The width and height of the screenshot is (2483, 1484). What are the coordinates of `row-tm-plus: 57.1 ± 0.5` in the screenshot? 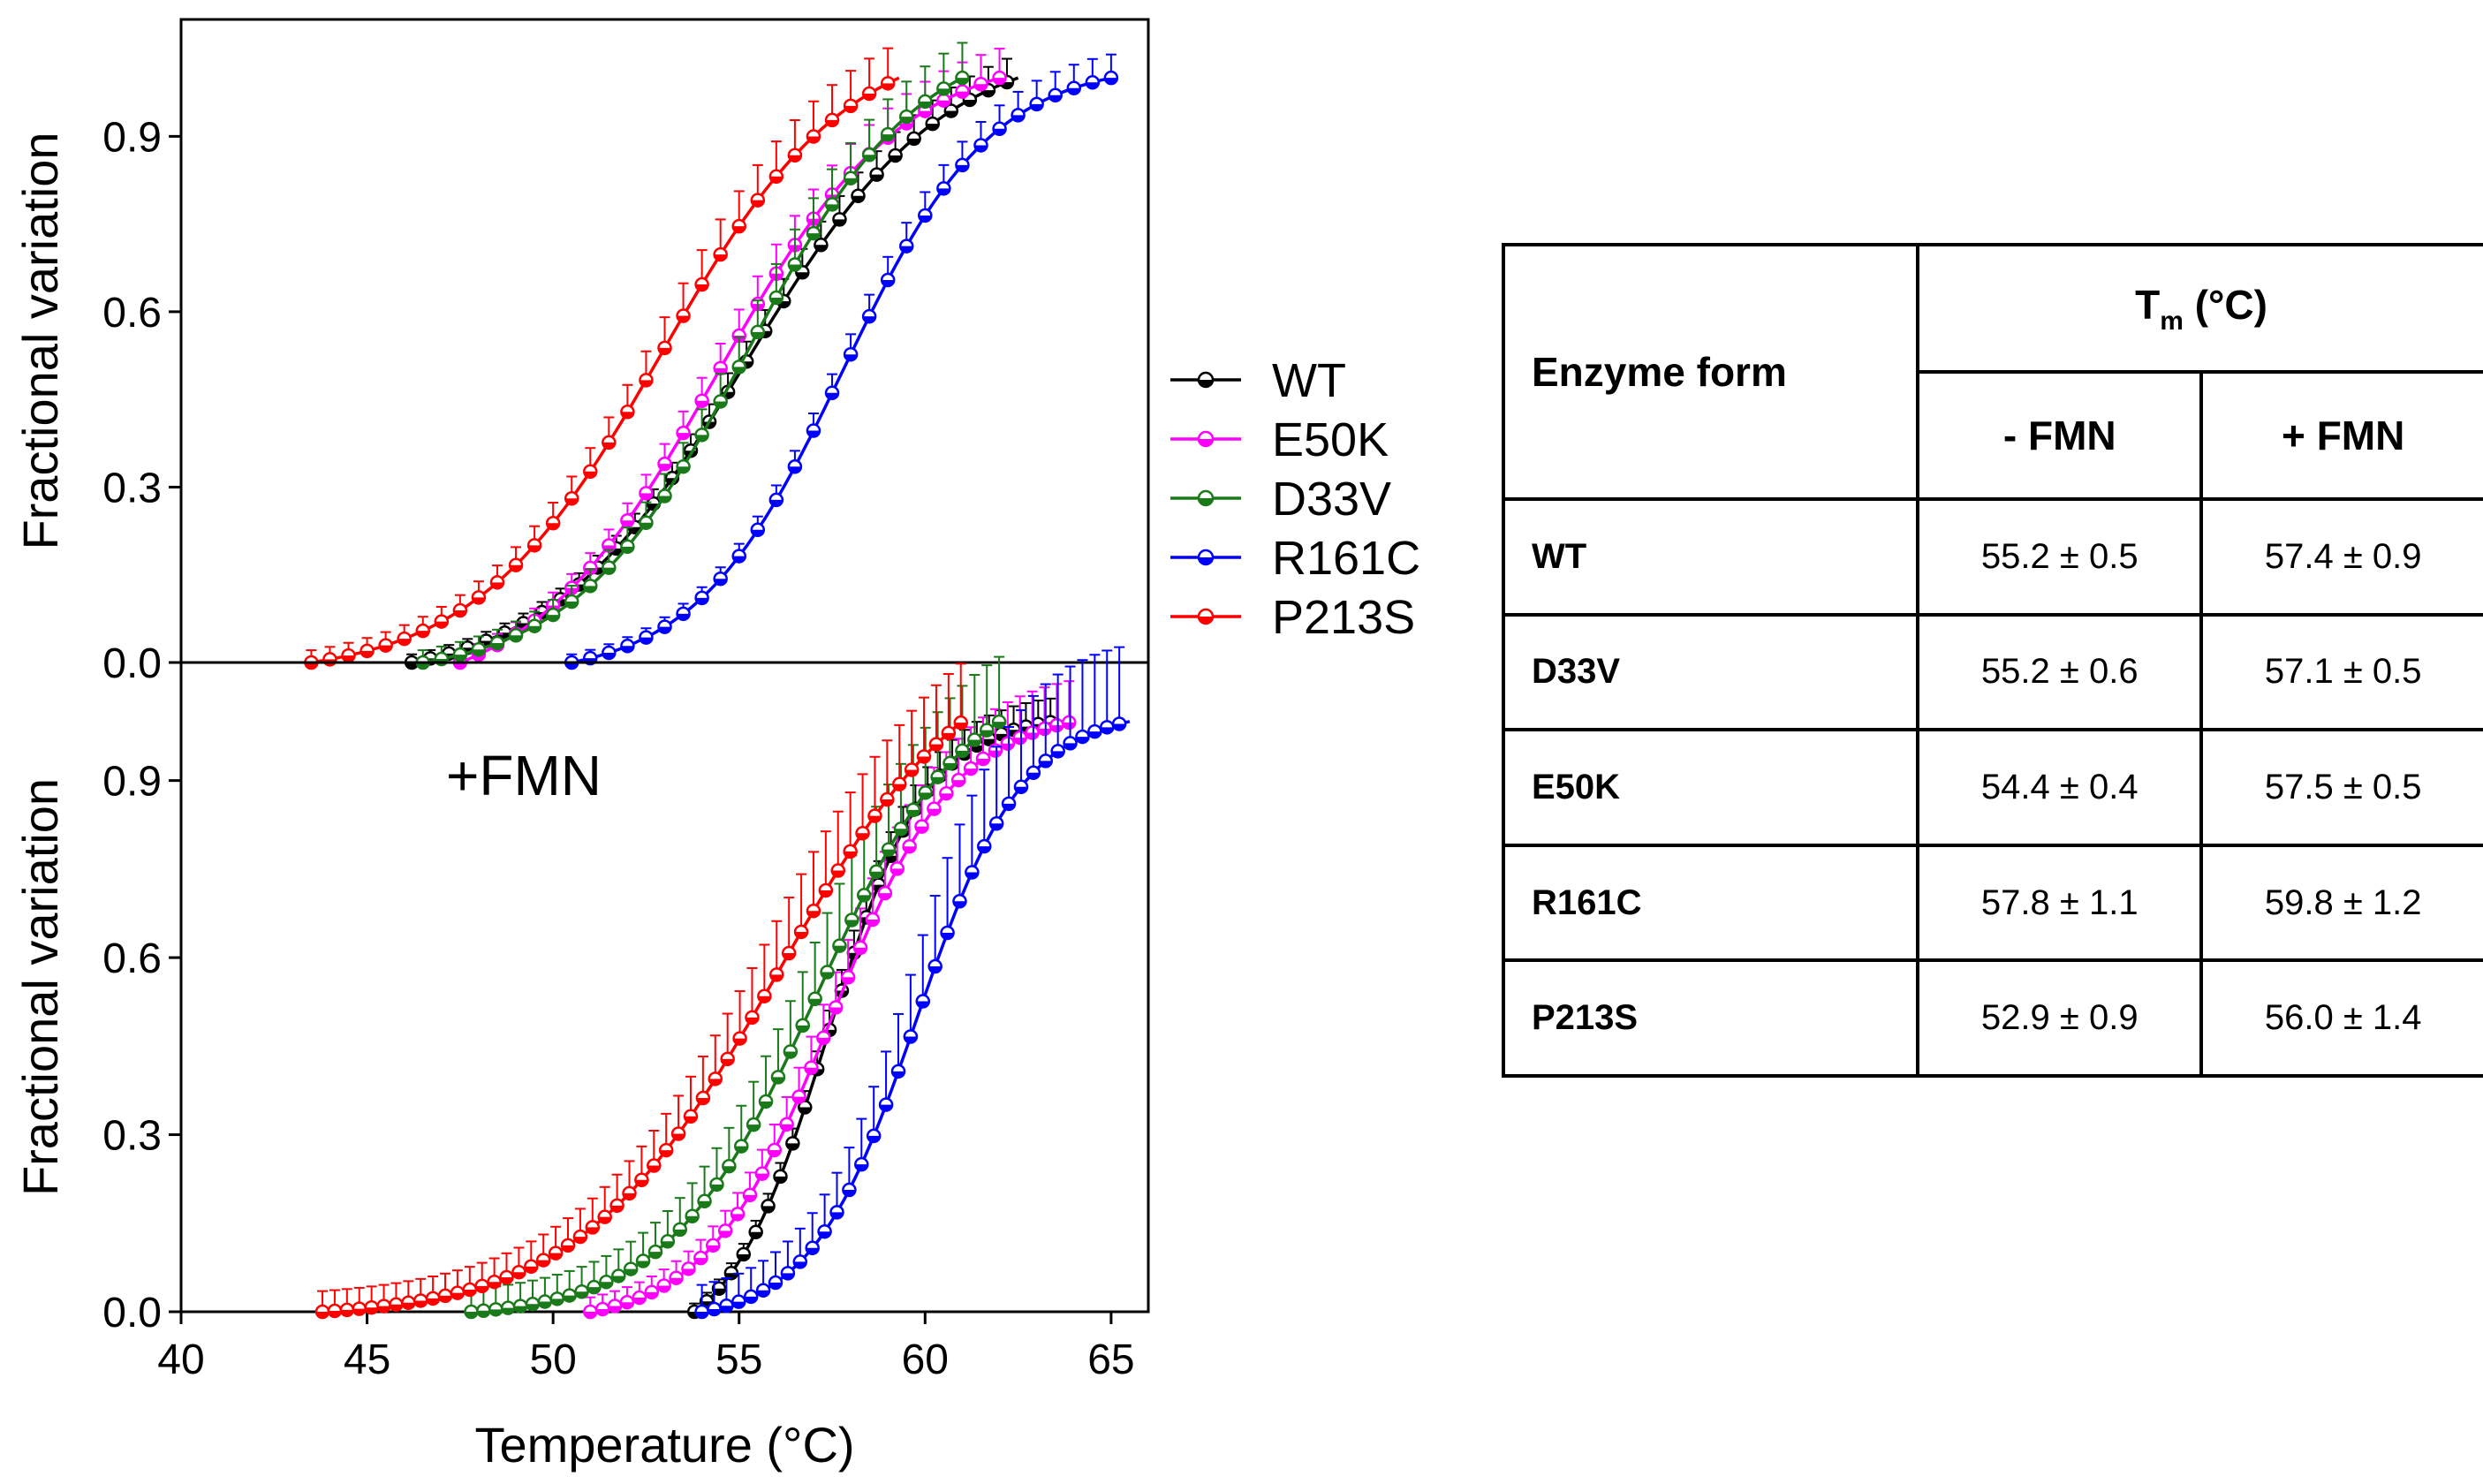 It's located at (2341, 672).